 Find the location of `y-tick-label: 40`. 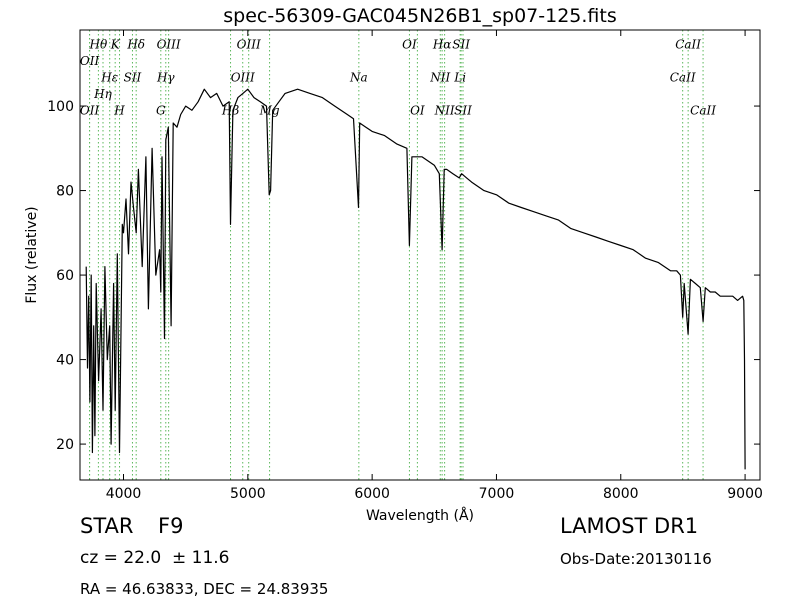

y-tick-label: 40 is located at coordinates (65, 361).